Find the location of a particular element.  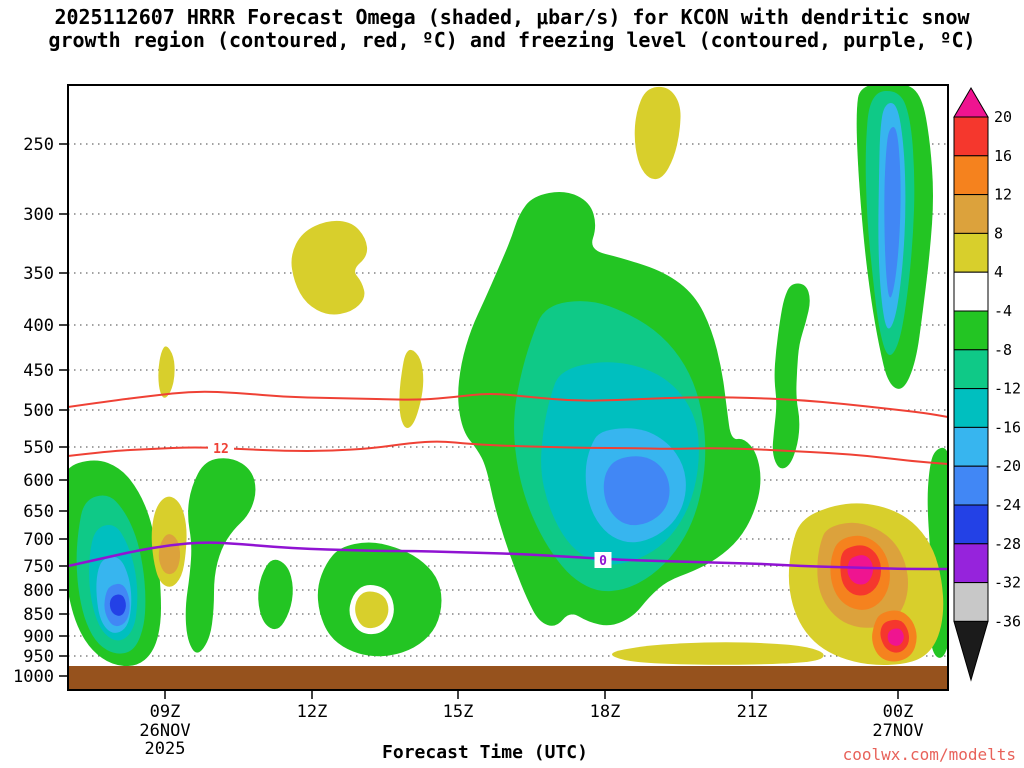

y-tick-label: 250 is located at coordinates (38, 145).